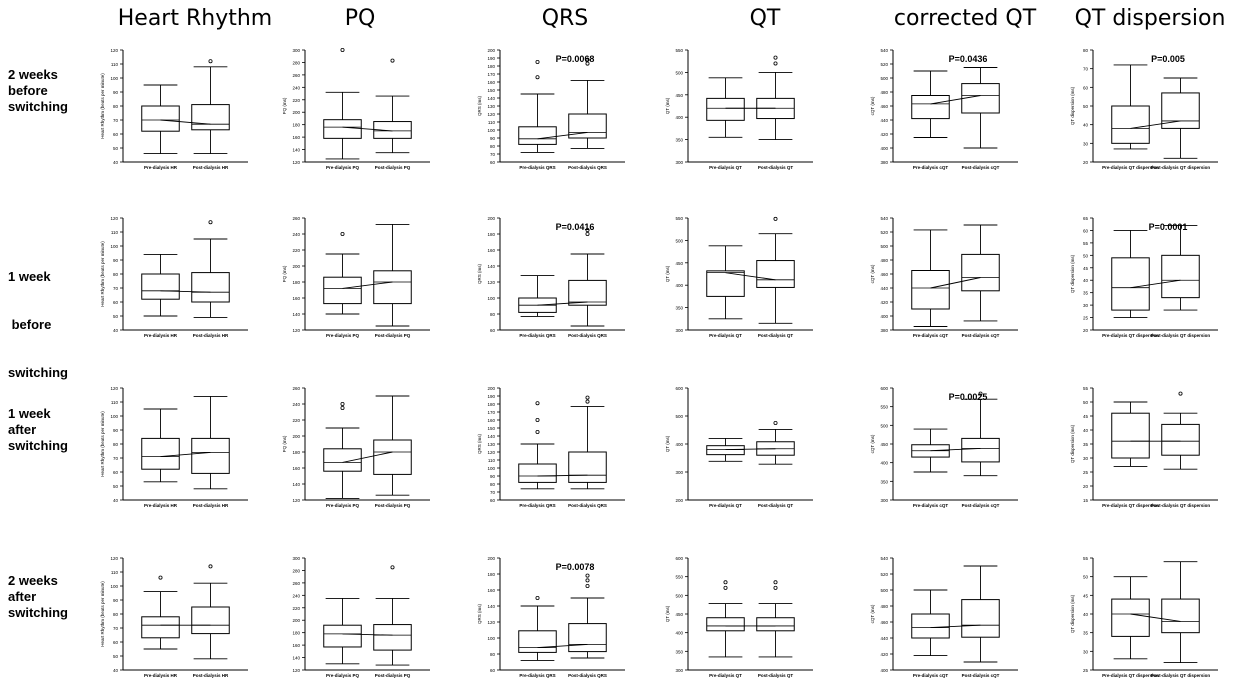  What do you see at coordinates (884, 50) in the screenshot?
I see `y-tick-label: 540` at bounding box center [884, 50].